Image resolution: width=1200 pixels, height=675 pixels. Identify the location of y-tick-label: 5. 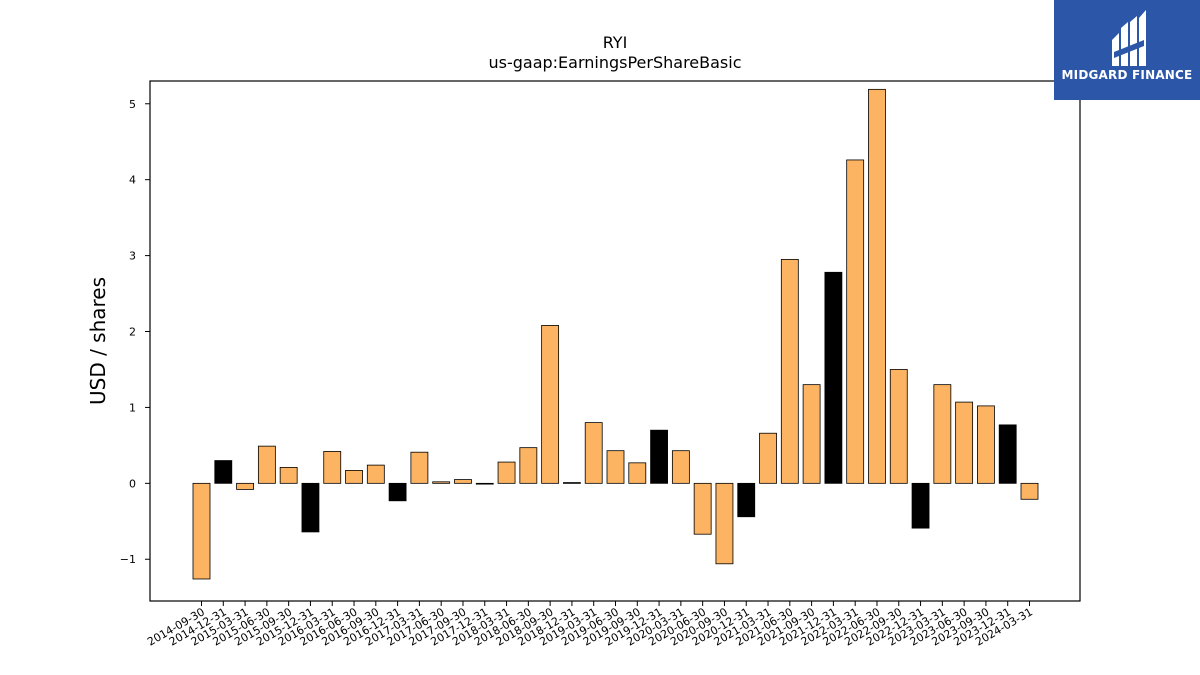
(132, 104).